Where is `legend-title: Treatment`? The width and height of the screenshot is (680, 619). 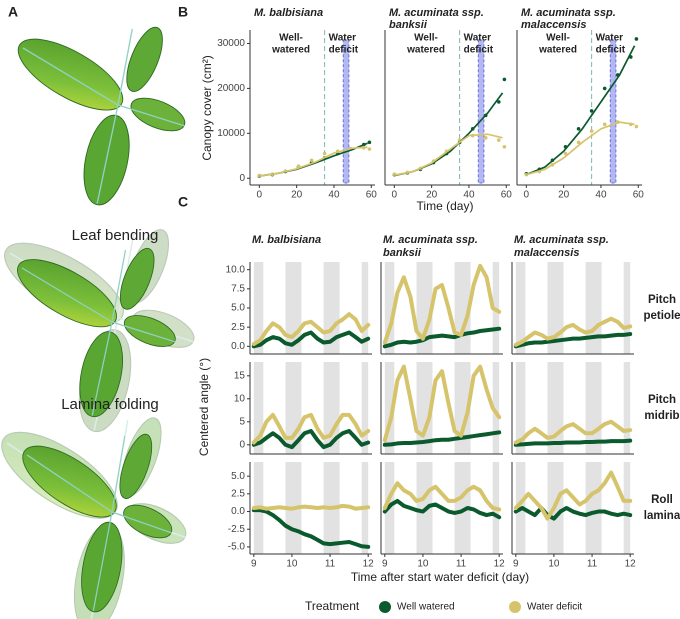
legend-title: Treatment is located at coordinates (332, 606).